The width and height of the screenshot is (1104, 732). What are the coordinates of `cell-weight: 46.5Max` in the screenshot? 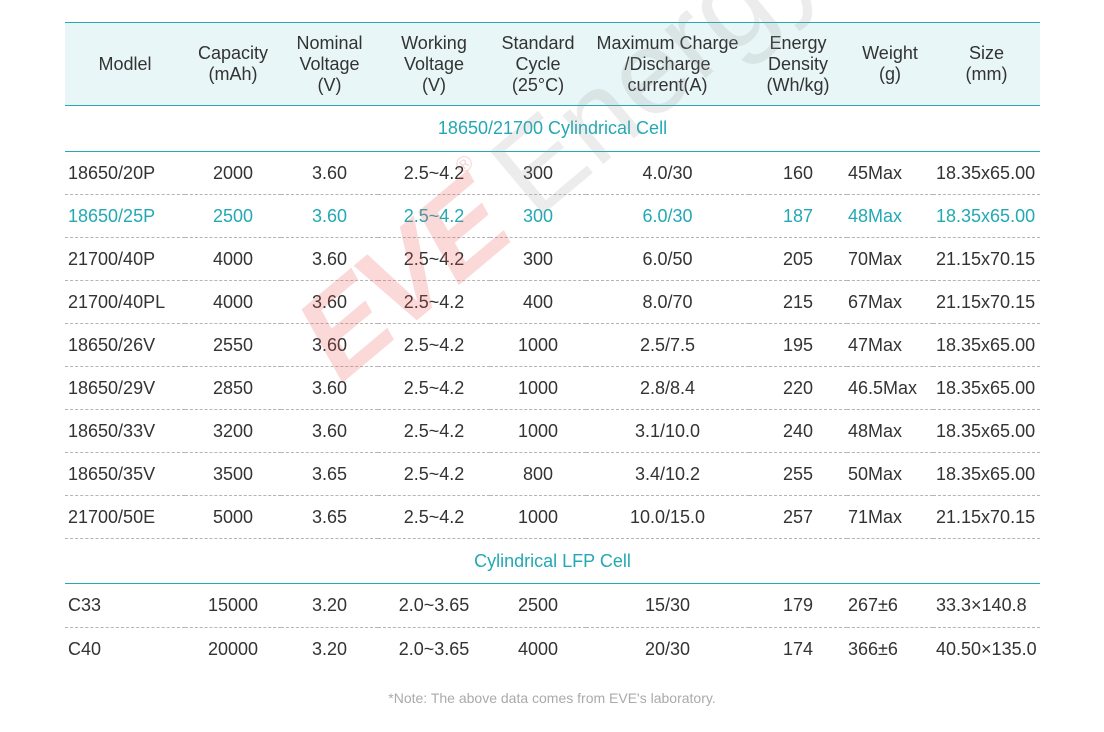 It's located at (890, 388).